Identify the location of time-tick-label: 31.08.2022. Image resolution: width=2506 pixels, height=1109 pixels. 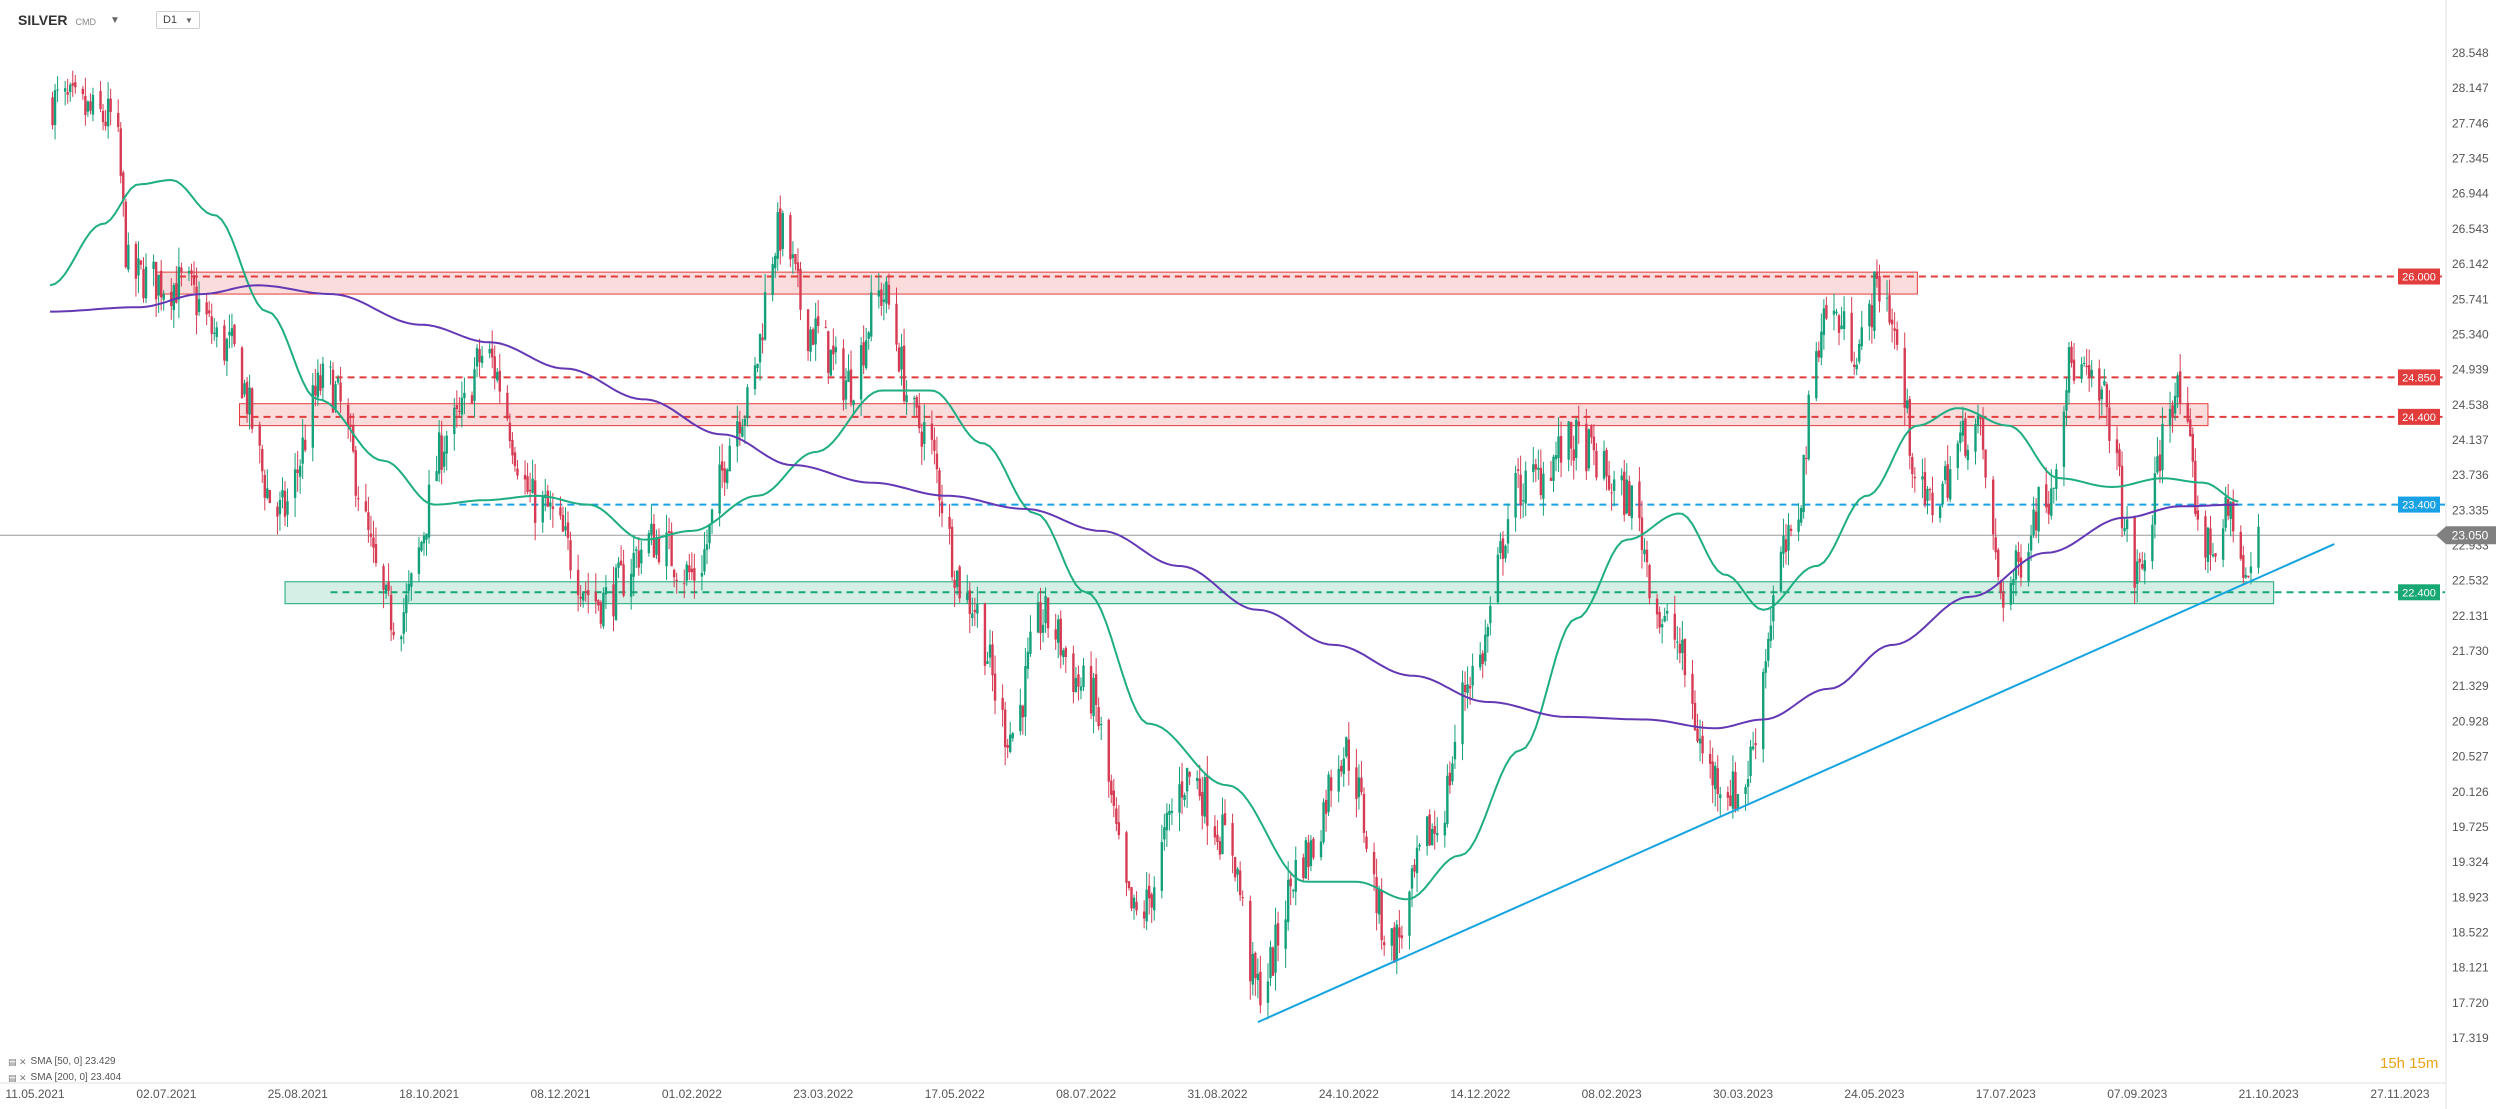
(1217, 1094).